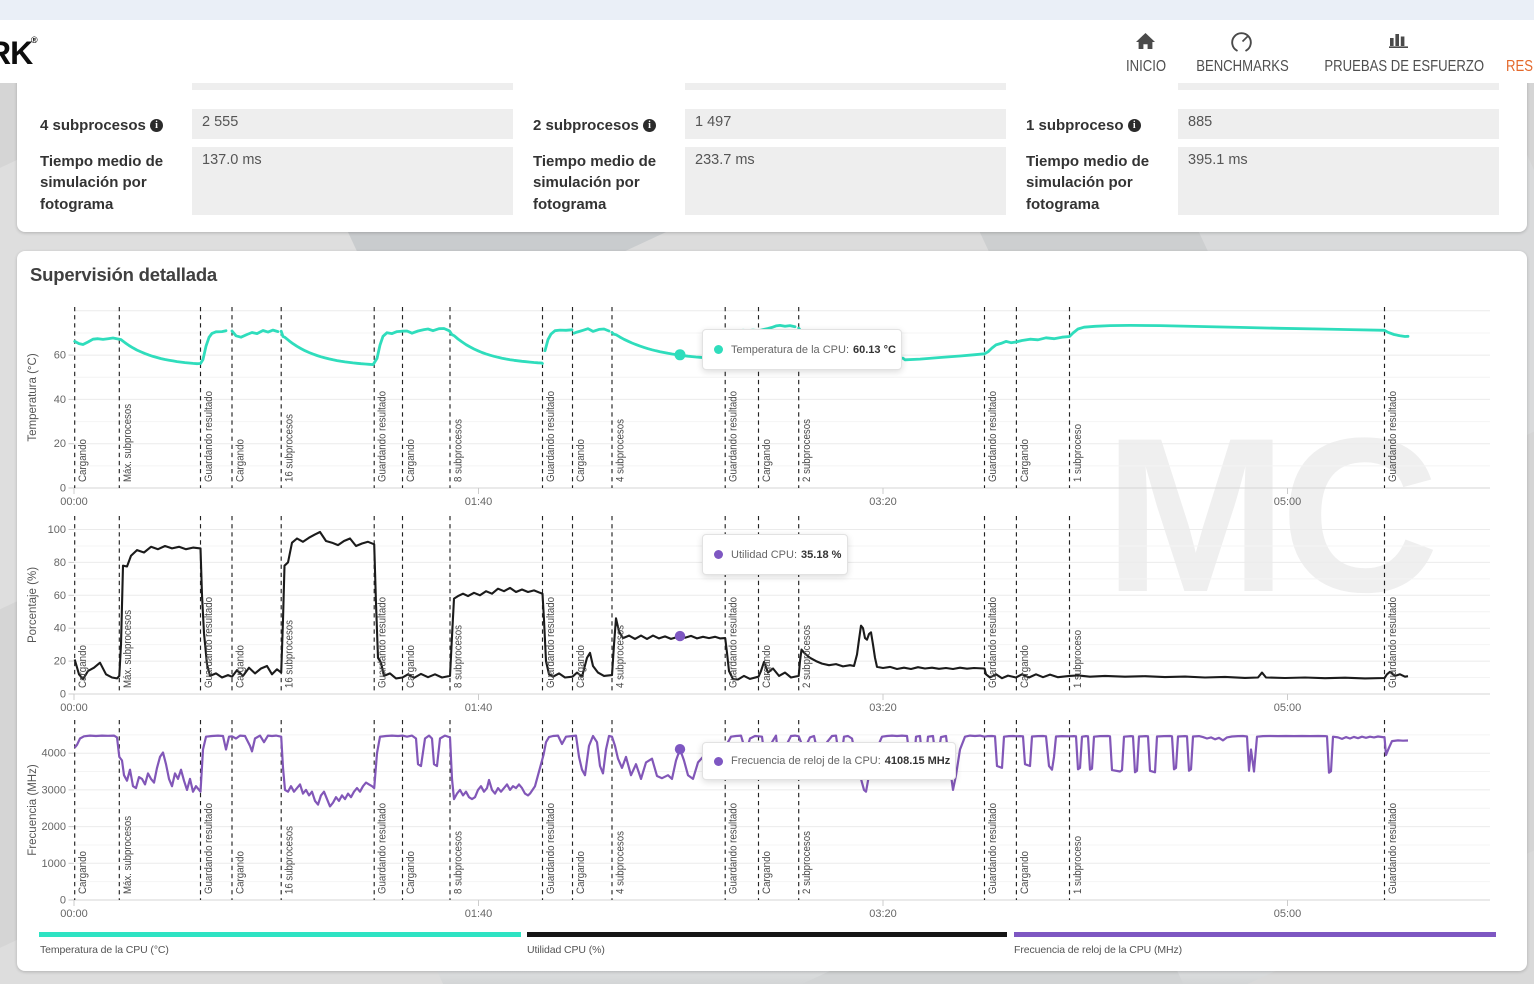 Image resolution: width=1534 pixels, height=984 pixels. What do you see at coordinates (33, 397) in the screenshot?
I see `svg-text: Temperatura (°C)` at bounding box center [33, 397].